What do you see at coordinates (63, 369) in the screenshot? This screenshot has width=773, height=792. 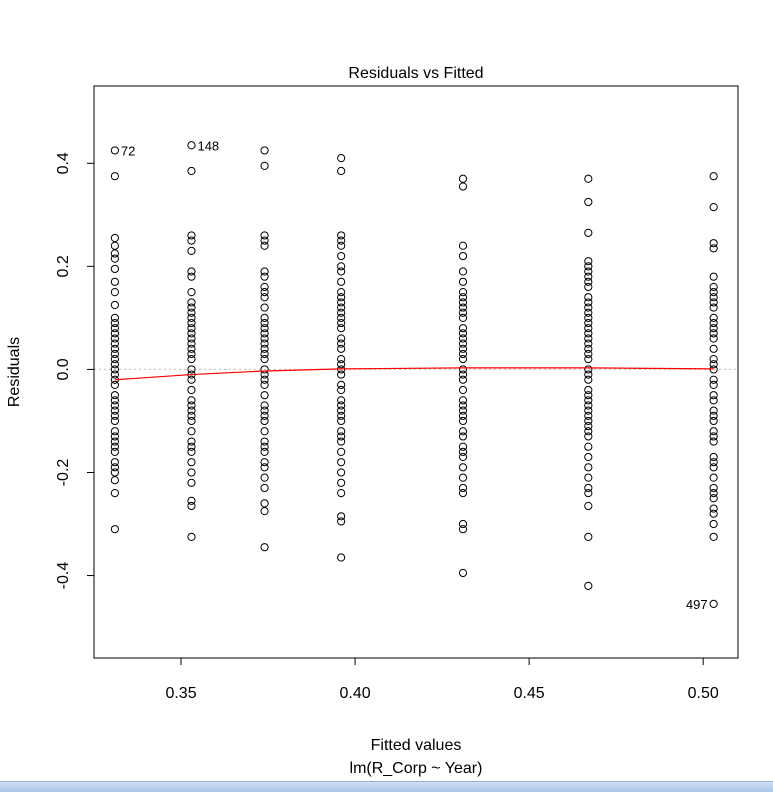 I see `y-tick-label: 0.0` at bounding box center [63, 369].